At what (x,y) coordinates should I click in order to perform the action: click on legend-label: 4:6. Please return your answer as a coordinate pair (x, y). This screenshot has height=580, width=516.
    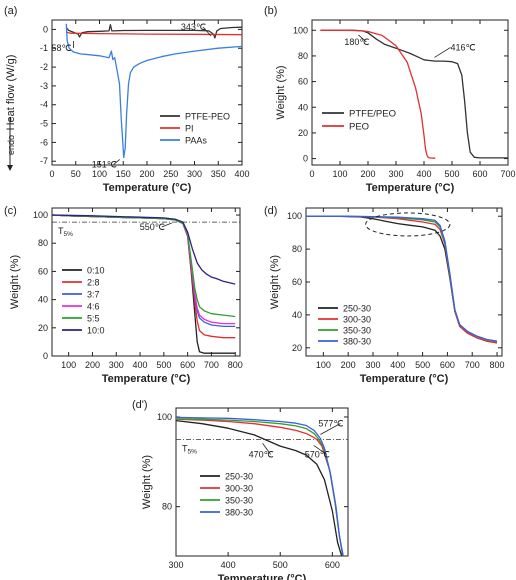
    Looking at the image, I should click on (93, 307).